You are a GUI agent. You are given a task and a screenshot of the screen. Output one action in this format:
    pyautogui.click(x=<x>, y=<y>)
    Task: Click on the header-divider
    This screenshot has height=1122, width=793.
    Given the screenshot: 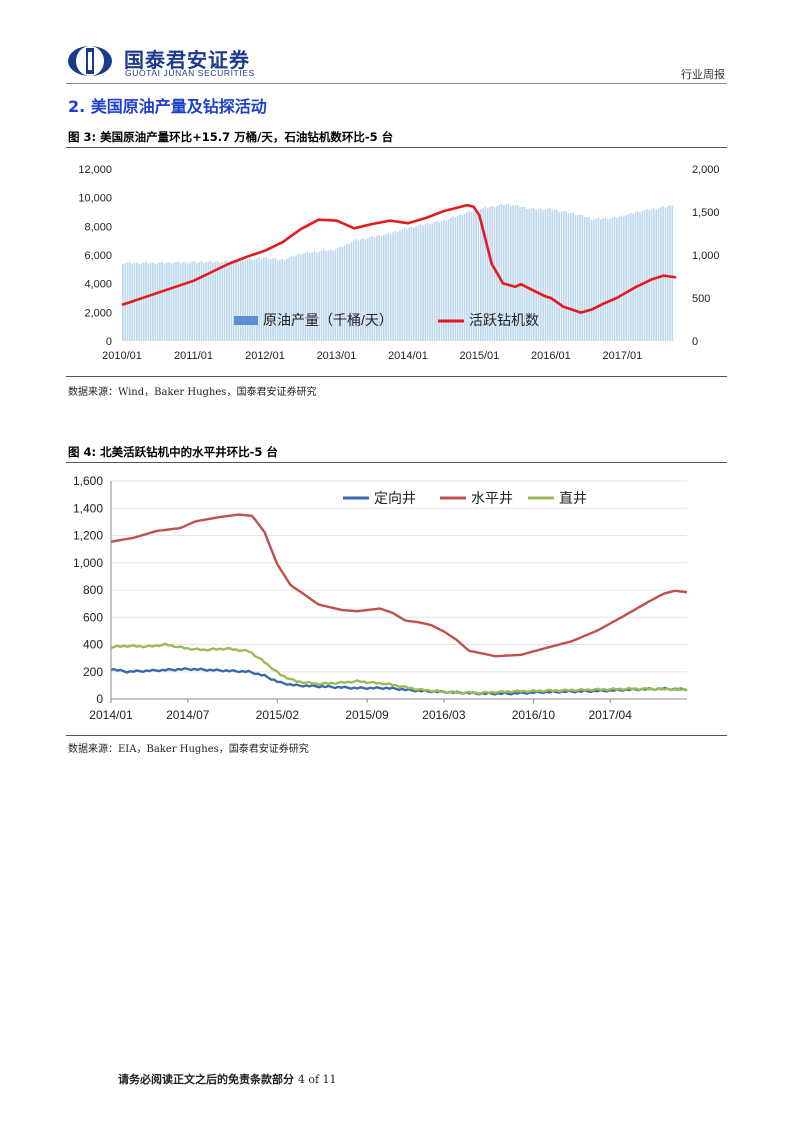 What is the action you would take?
    pyautogui.click(x=396, y=83)
    